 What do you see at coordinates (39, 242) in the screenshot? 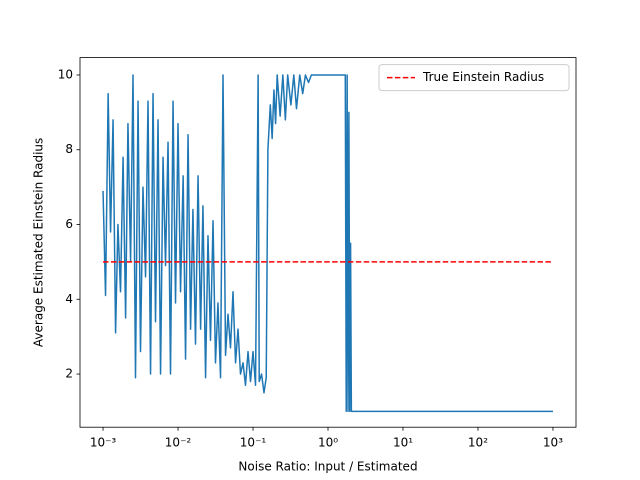
I see `y-axis-label: Average Estimated Einstein Radius` at bounding box center [39, 242].